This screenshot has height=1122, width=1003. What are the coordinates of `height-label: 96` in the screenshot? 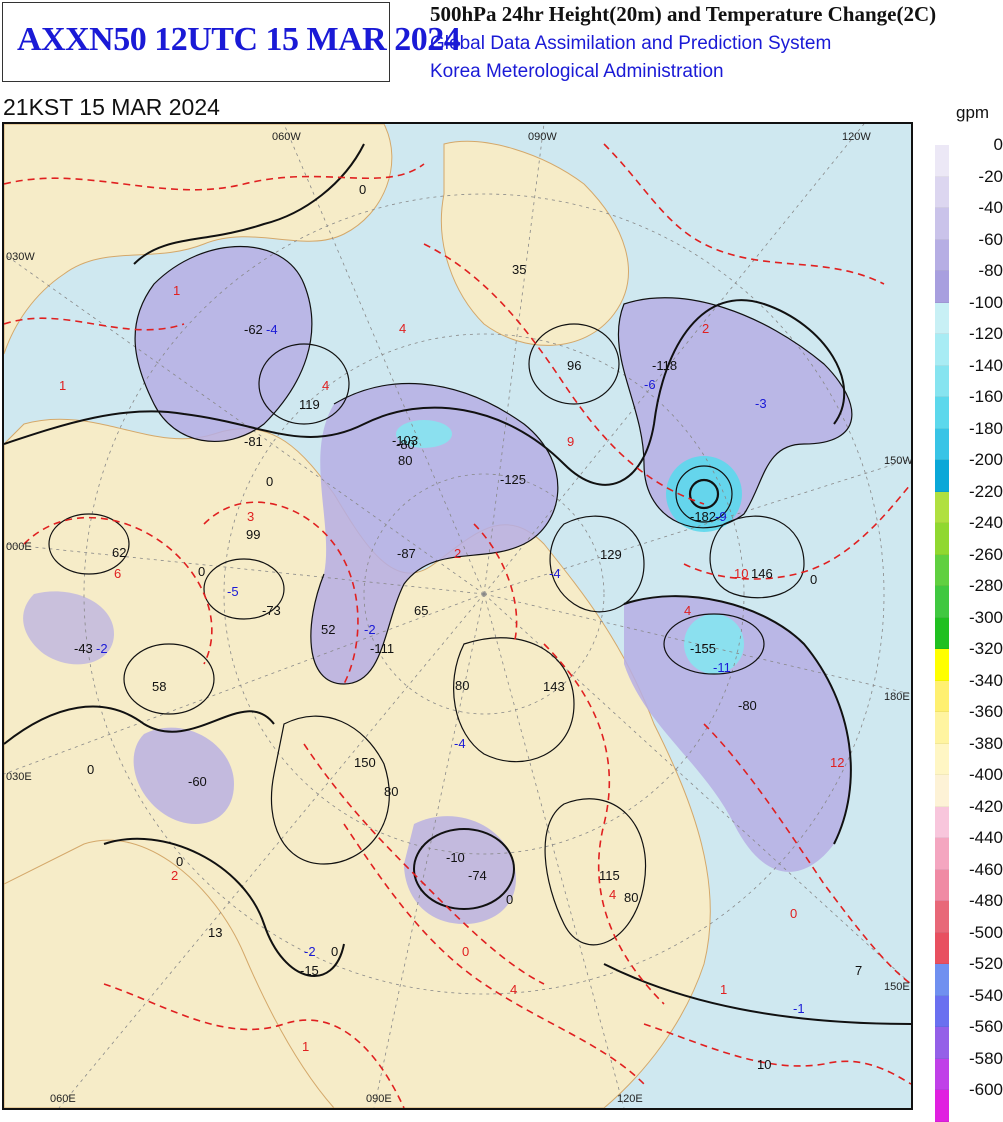 It's located at (574, 365).